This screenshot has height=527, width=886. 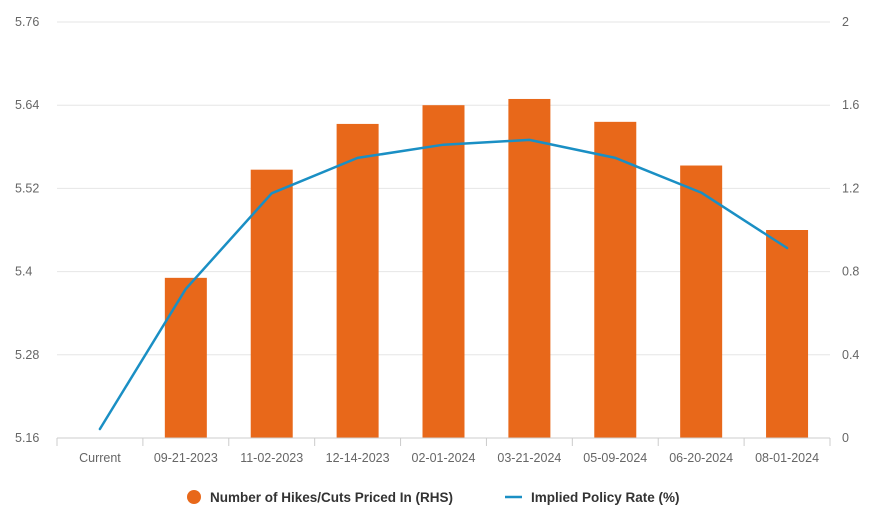 I want to click on left-axis-ticks: 5.16 5.28 5.4 5.52 5.64 5.76, so click(x=27, y=230).